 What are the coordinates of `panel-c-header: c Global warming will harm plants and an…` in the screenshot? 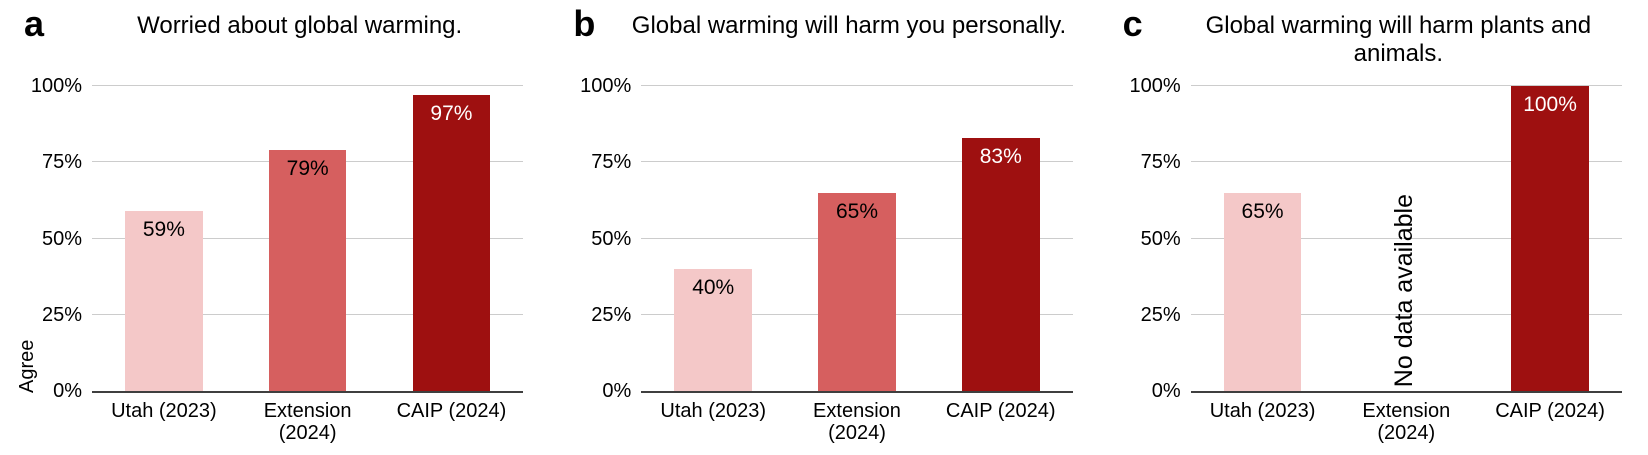 It's located at (1373, 39).